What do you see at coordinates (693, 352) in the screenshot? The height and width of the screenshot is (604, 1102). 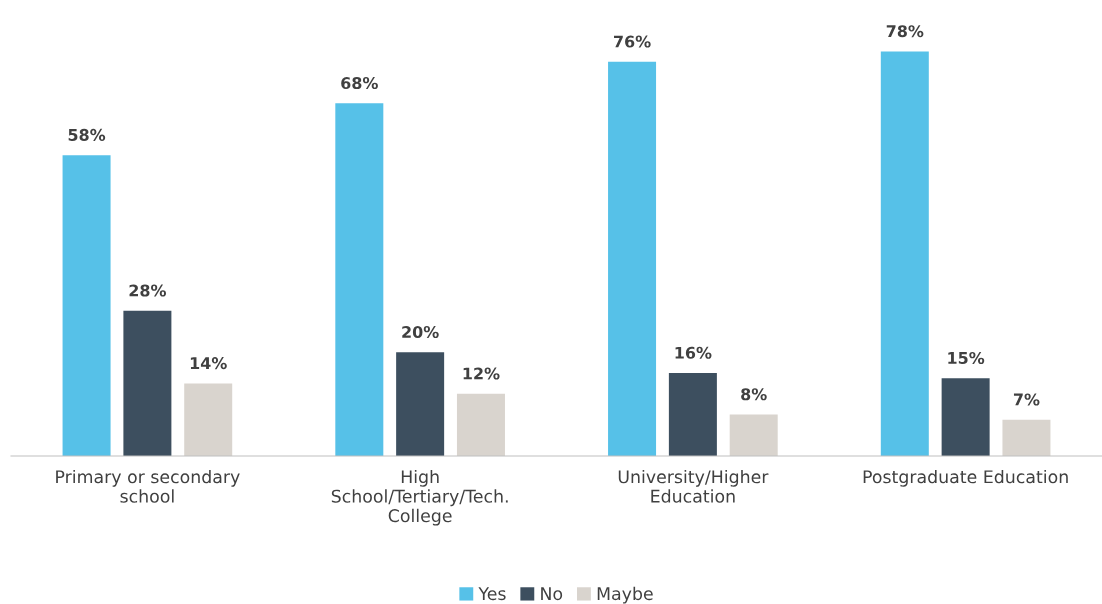 I see `data-label: 16%` at bounding box center [693, 352].